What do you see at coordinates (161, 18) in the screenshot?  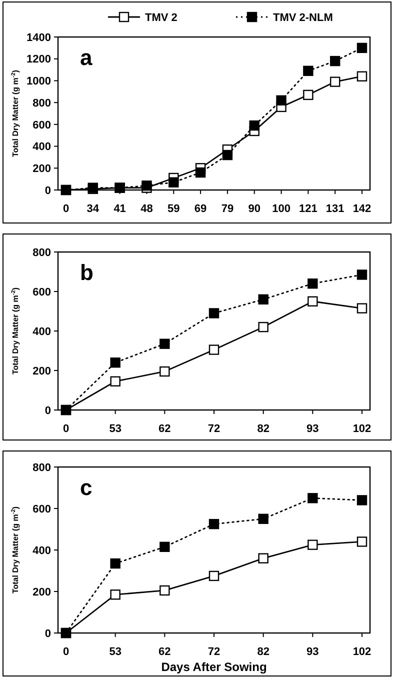 I see `legend-label: TMV 2` at bounding box center [161, 18].